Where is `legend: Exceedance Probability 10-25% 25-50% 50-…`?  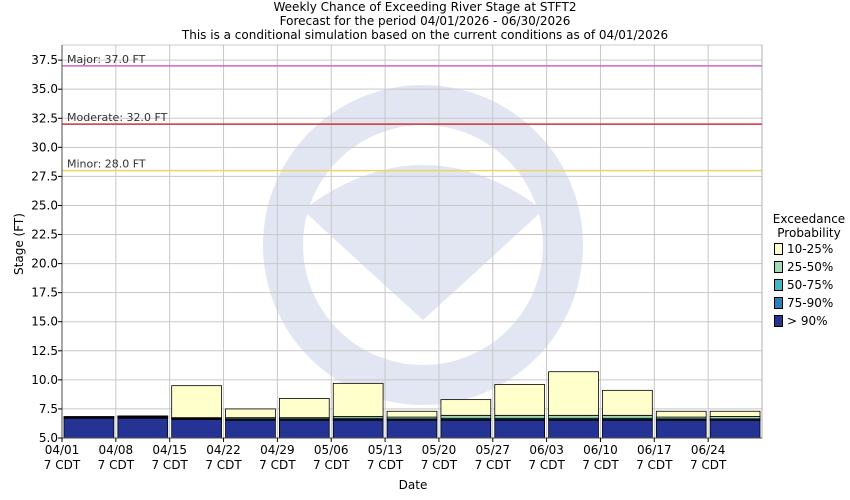 legend: Exceedance Probability 10-25% 25-50% 50-… is located at coordinates (809, 271).